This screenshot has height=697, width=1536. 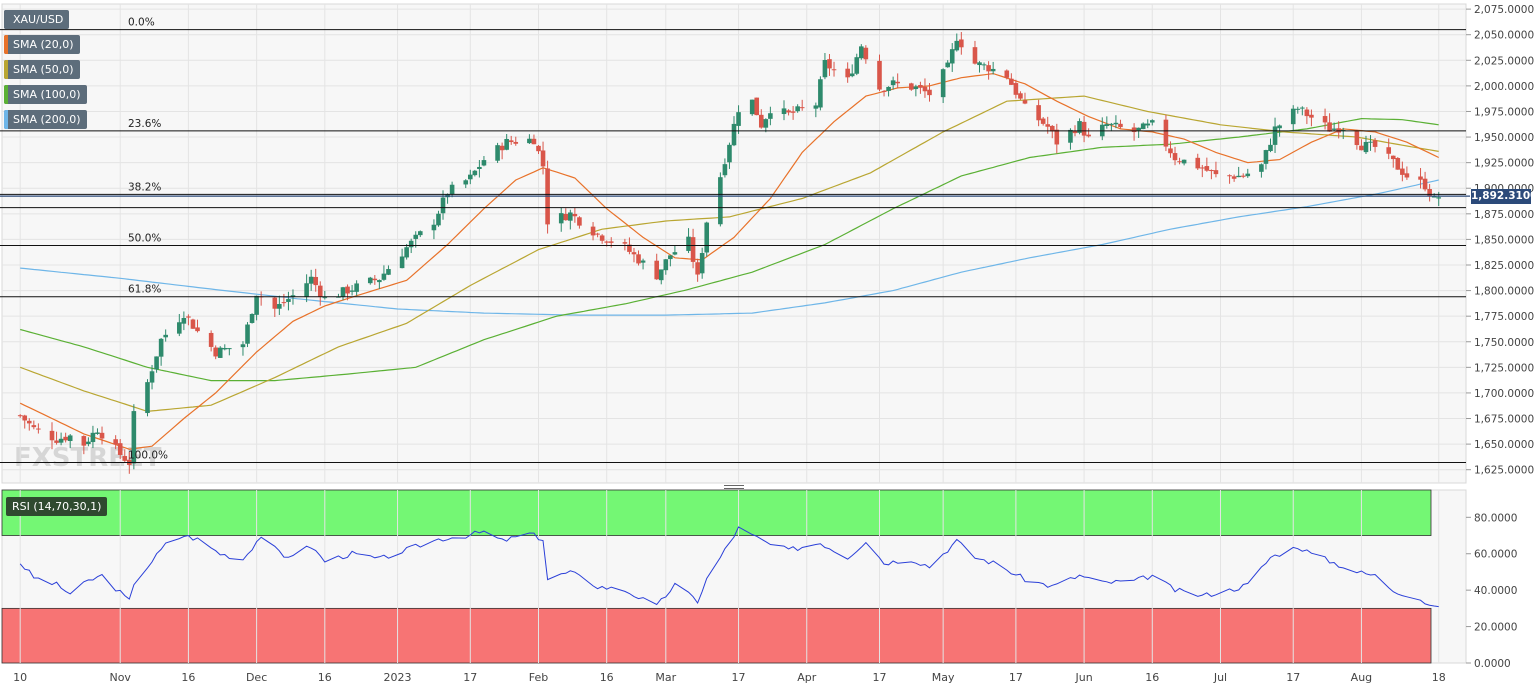 I want to click on rsi-overbought-zone, so click(x=716, y=512).